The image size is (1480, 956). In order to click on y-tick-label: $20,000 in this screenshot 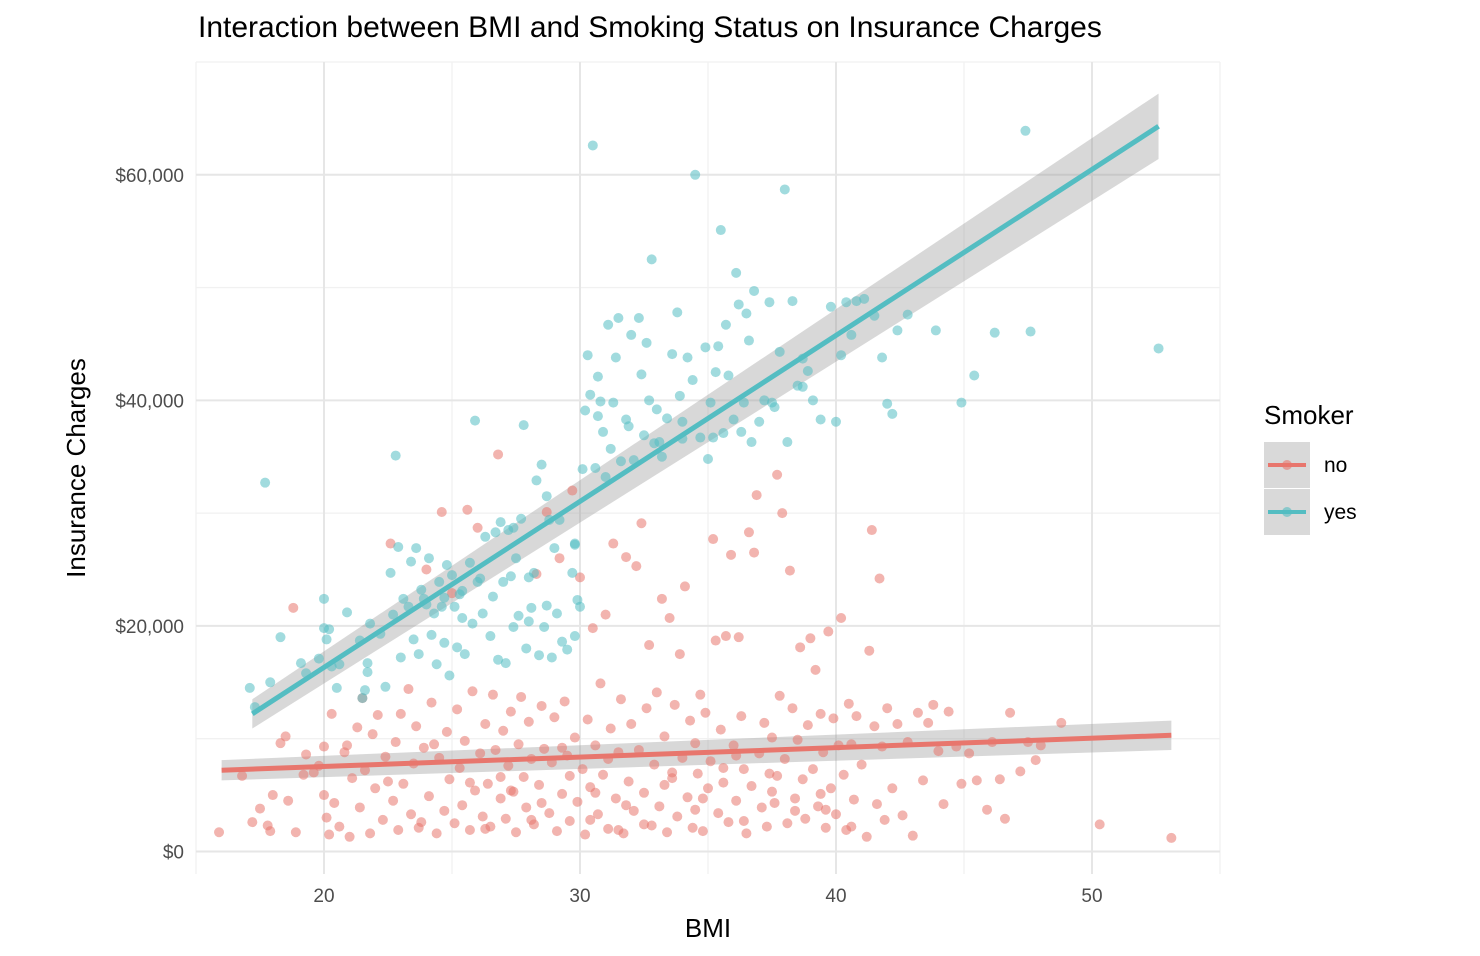, I will do `click(149, 627)`.